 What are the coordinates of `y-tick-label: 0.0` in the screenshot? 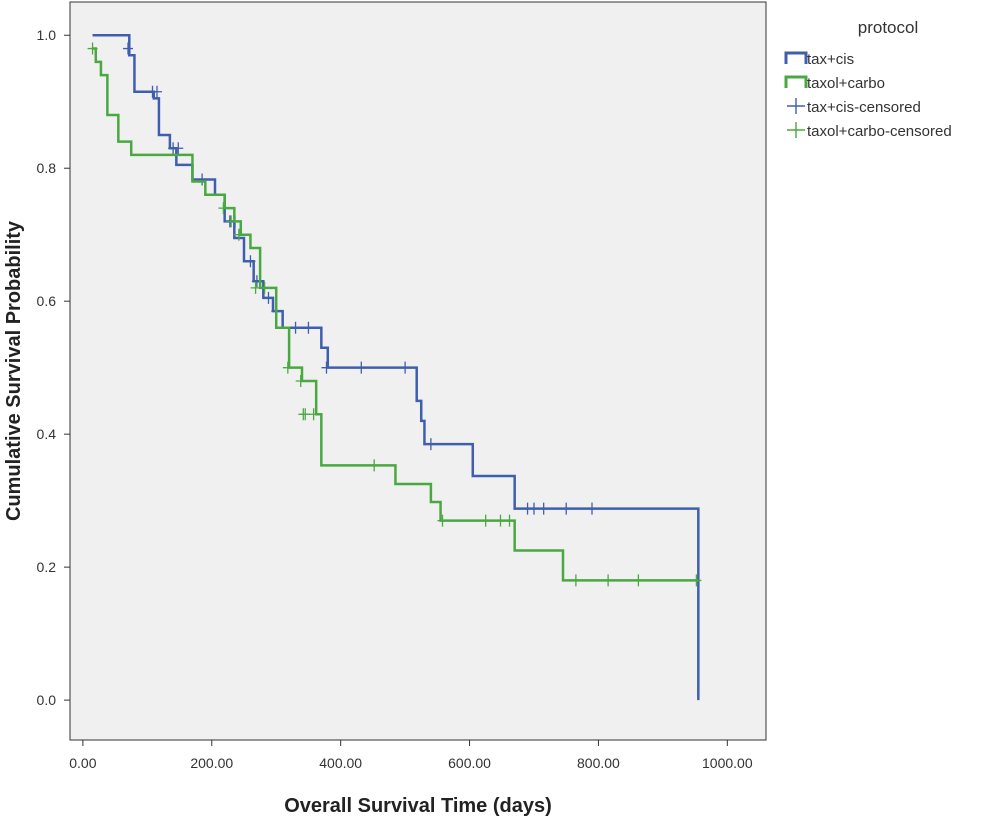 It's located at (47, 700).